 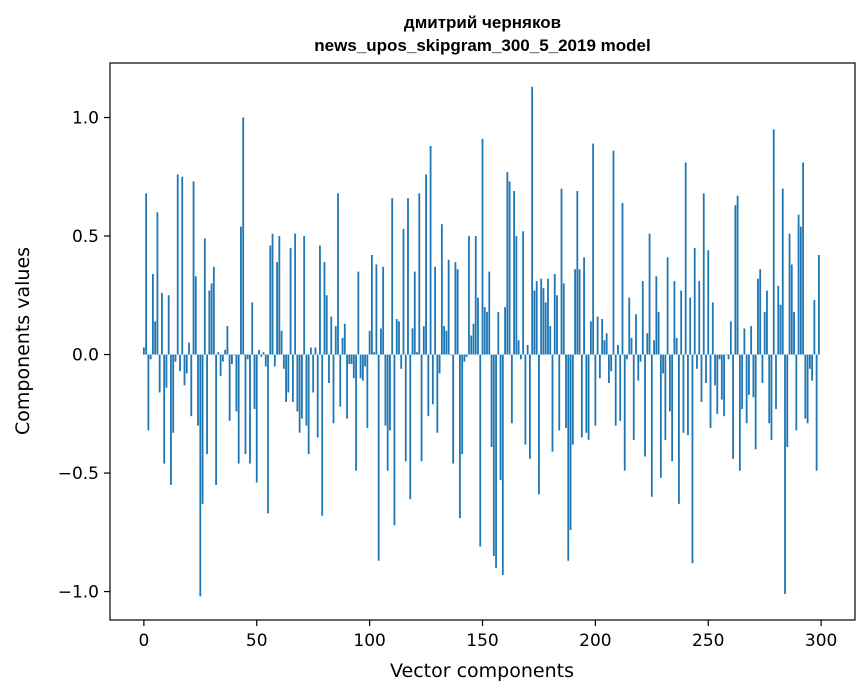 I want to click on x-tick-label-200: 200, so click(x=595, y=641).